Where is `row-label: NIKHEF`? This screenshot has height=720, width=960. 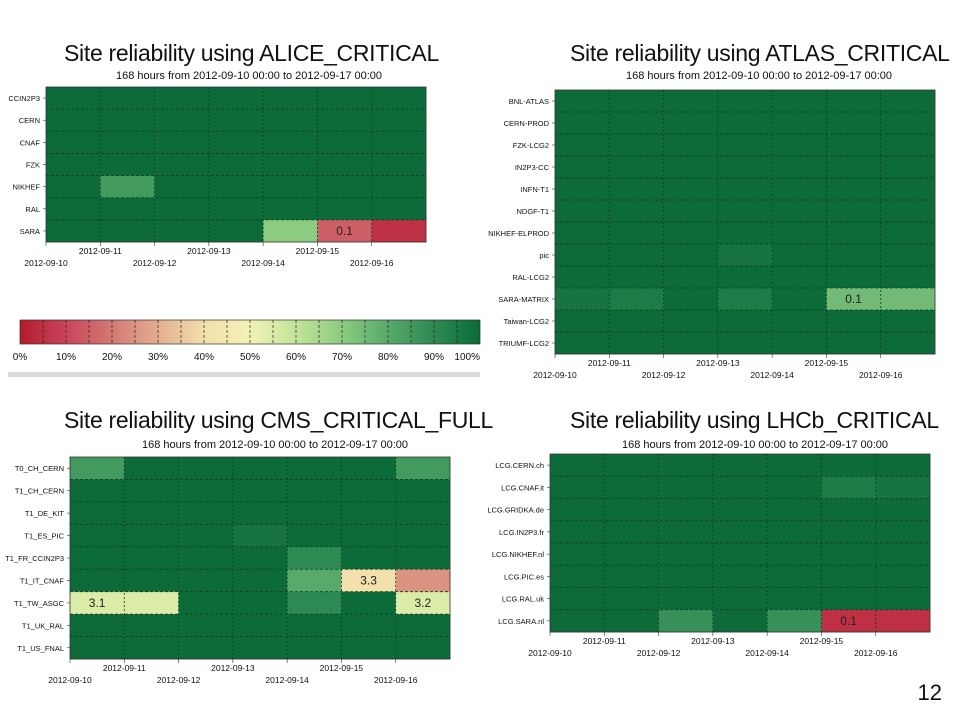 row-label: NIKHEF is located at coordinates (26, 187).